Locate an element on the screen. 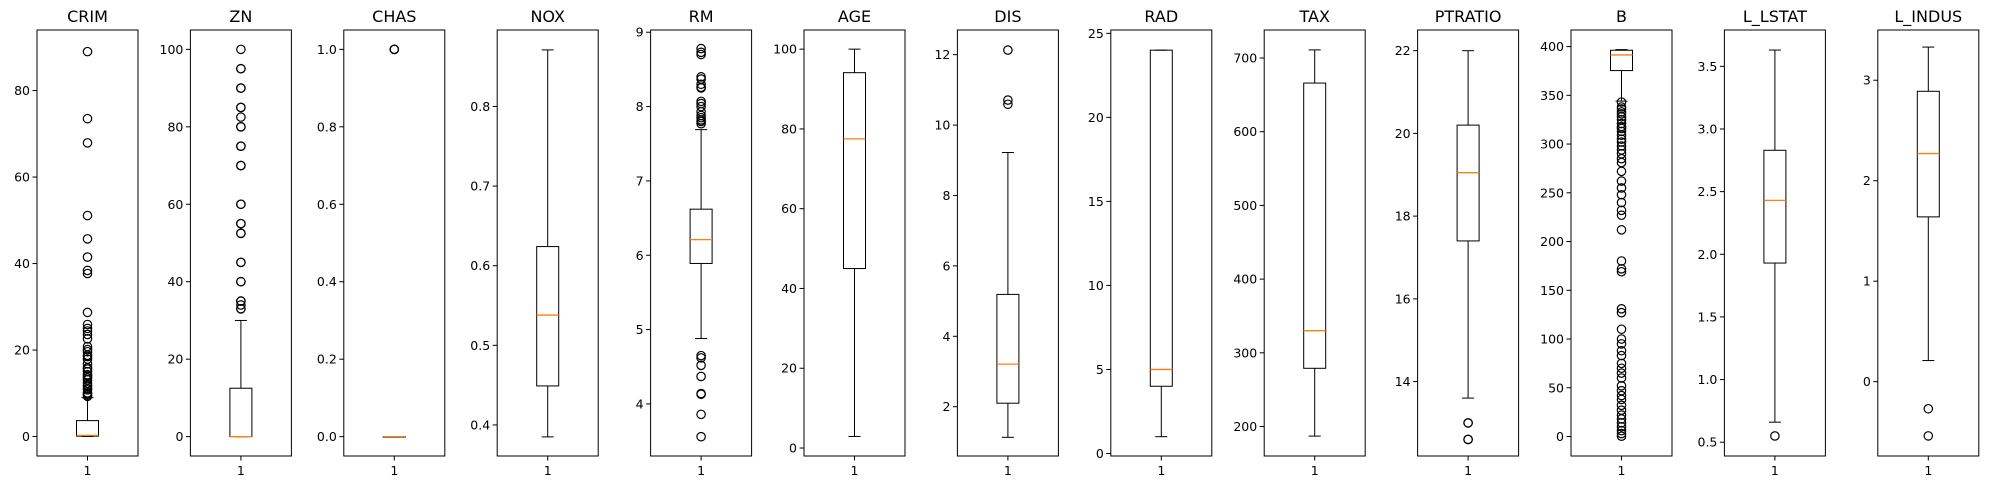 Image resolution: width=1990 pixels, height=490 pixels. subplot-rad: RAD 0 5 10 15 20 25 1 is located at coordinates (1150, 242).